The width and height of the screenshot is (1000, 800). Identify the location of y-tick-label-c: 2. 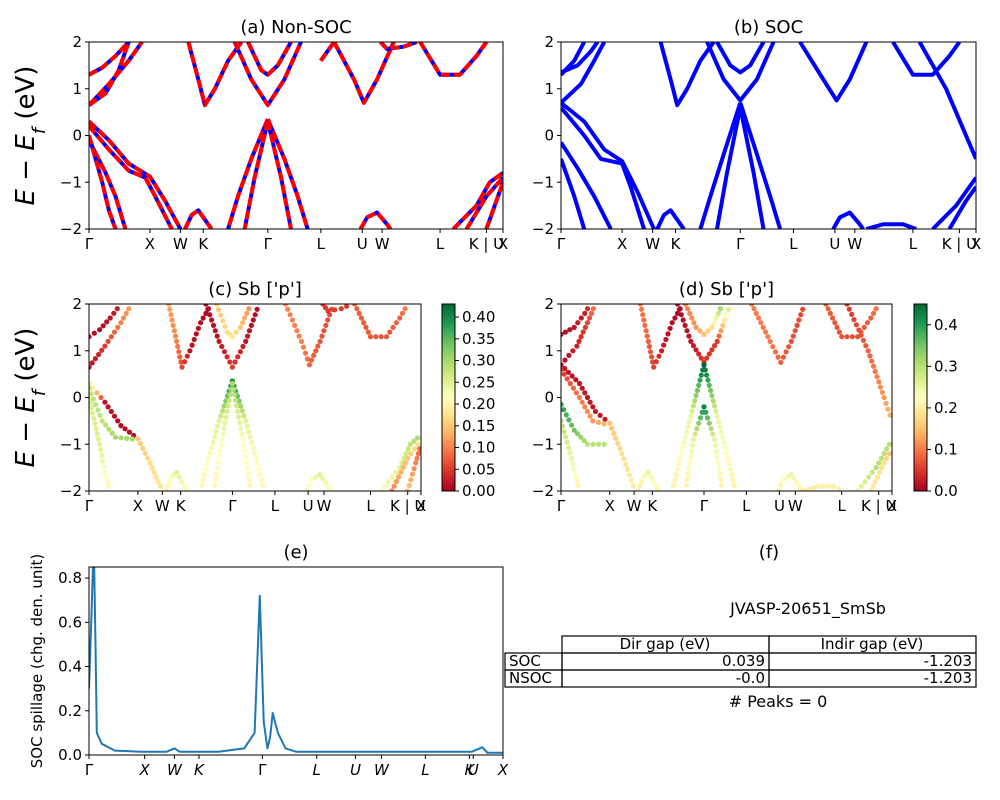
(77, 304).